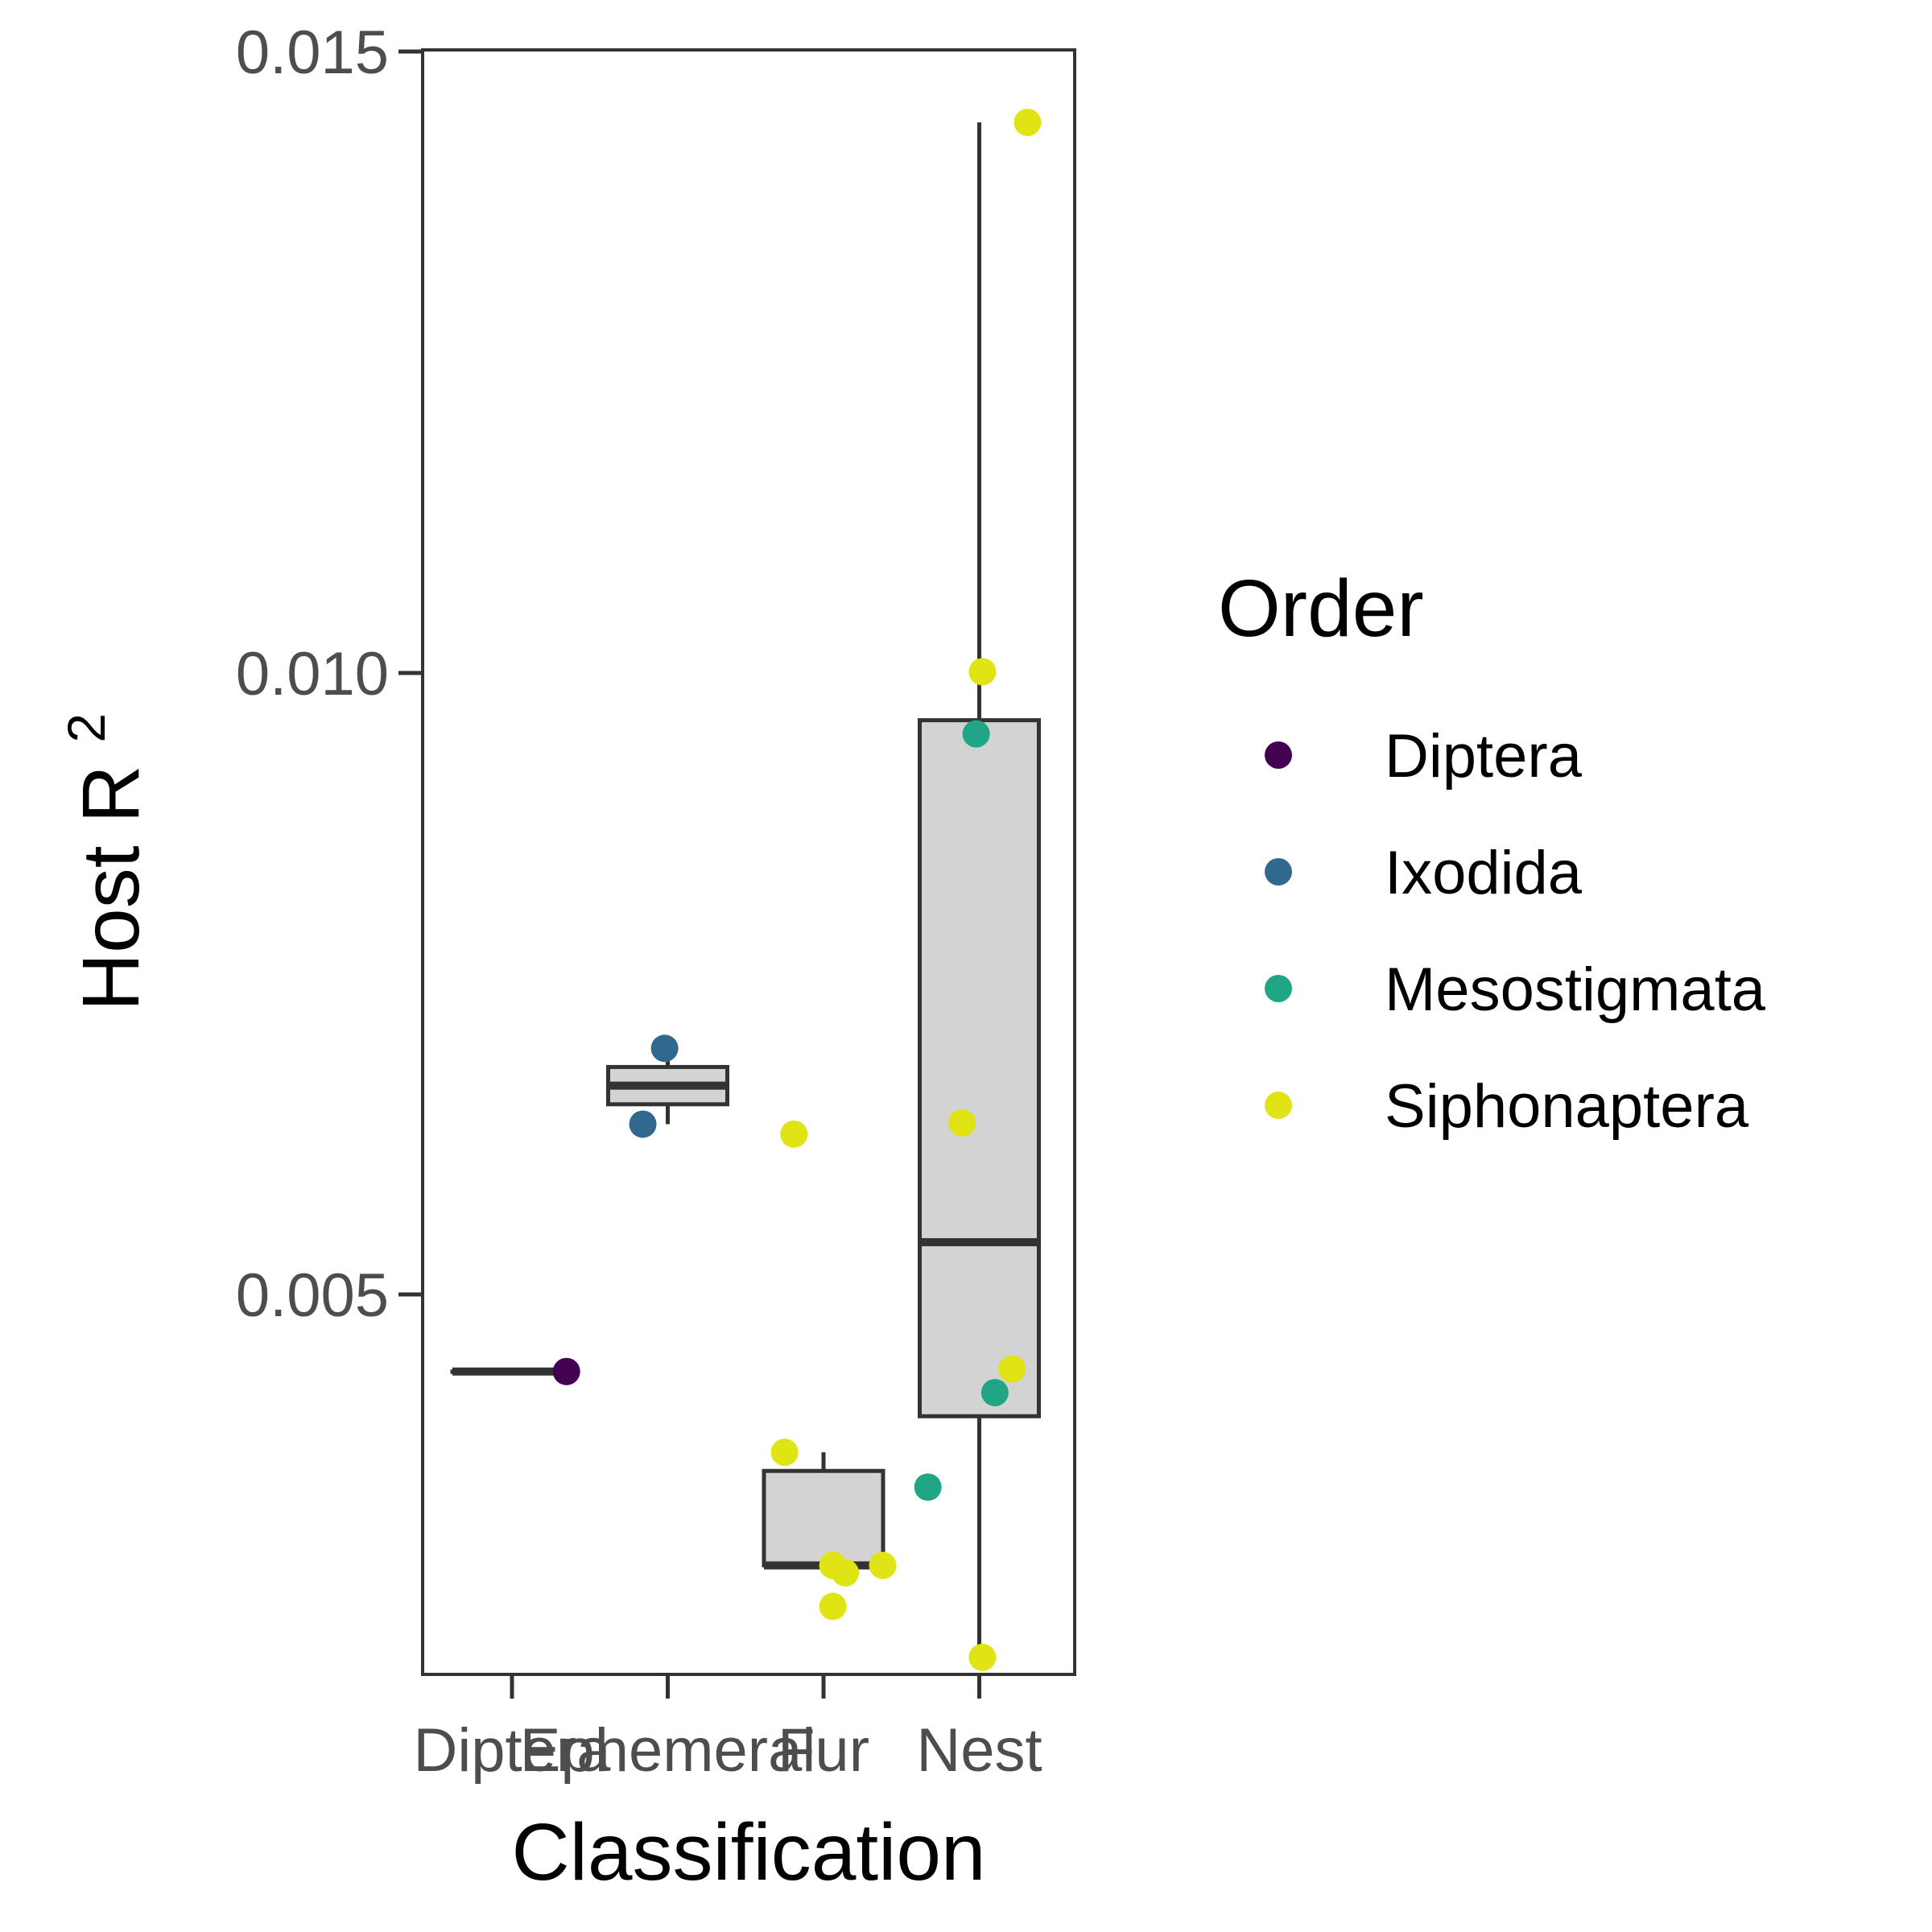 The height and width of the screenshot is (1932, 1932). Describe the element at coordinates (312, 1295) in the screenshot. I see `y-tick-label: 0.005` at that location.